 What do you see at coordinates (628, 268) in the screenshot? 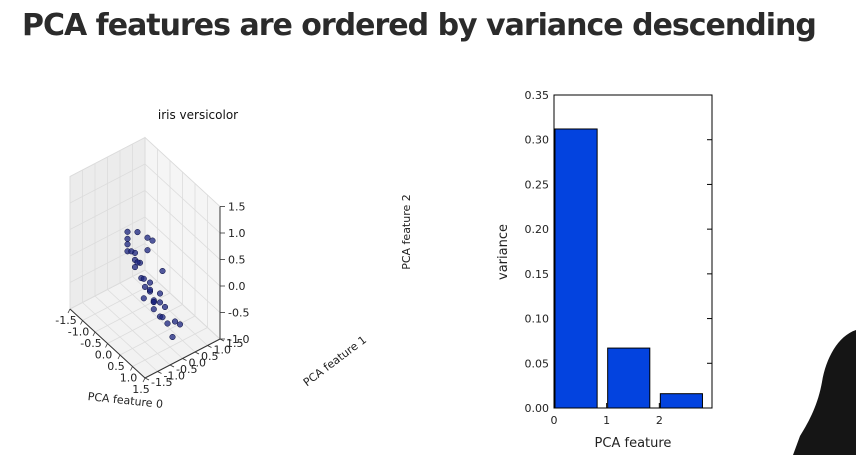
I see `bar-bars` at bounding box center [628, 268].